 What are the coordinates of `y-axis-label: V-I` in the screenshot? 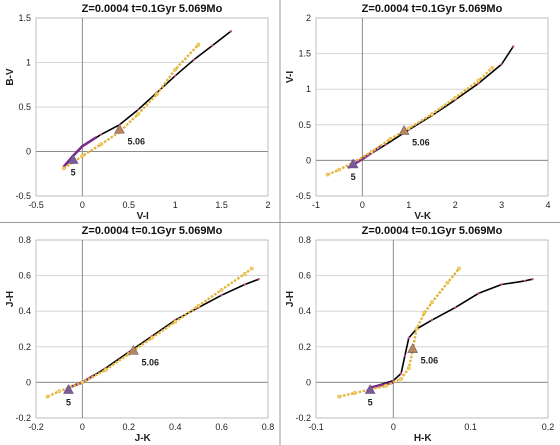 It's located at (290, 77).